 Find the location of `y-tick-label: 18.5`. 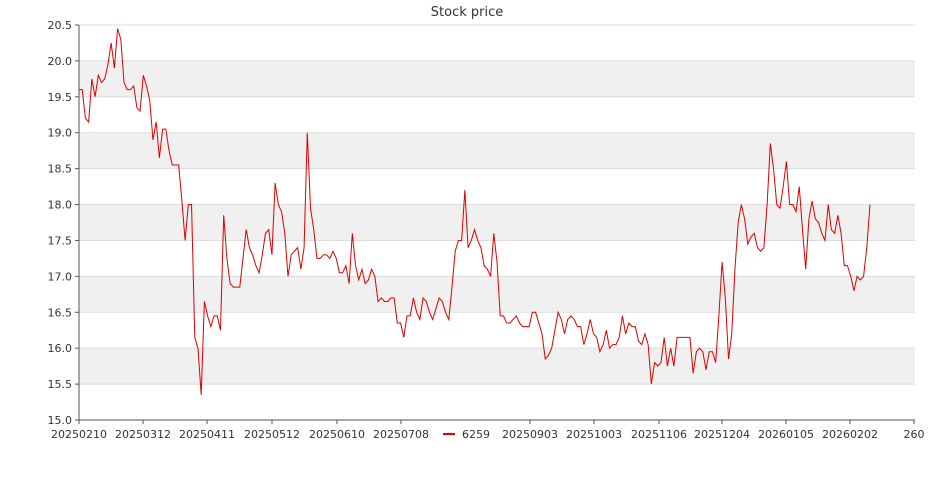

y-tick-label: 18.5 is located at coordinates (60, 169).